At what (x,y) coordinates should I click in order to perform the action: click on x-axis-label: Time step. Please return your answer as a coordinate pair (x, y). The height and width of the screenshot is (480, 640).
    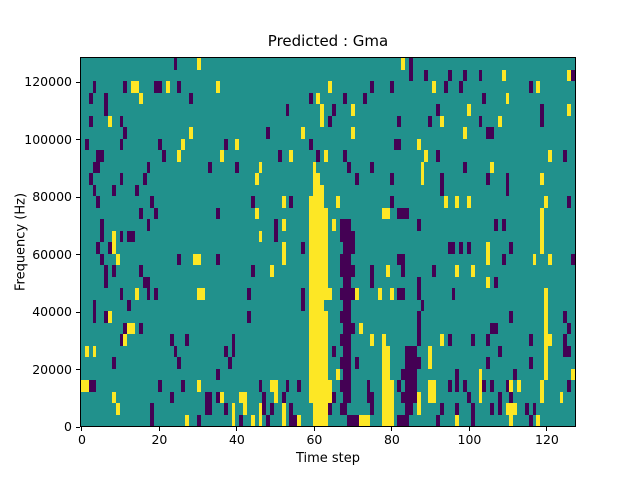
    Looking at the image, I should click on (328, 458).